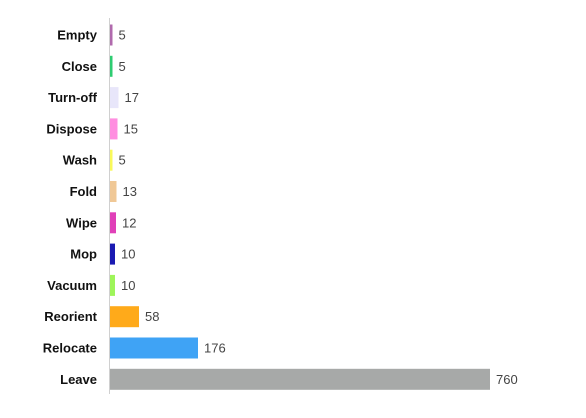  What do you see at coordinates (128, 254) in the screenshot?
I see `value-label-mop: 10` at bounding box center [128, 254].